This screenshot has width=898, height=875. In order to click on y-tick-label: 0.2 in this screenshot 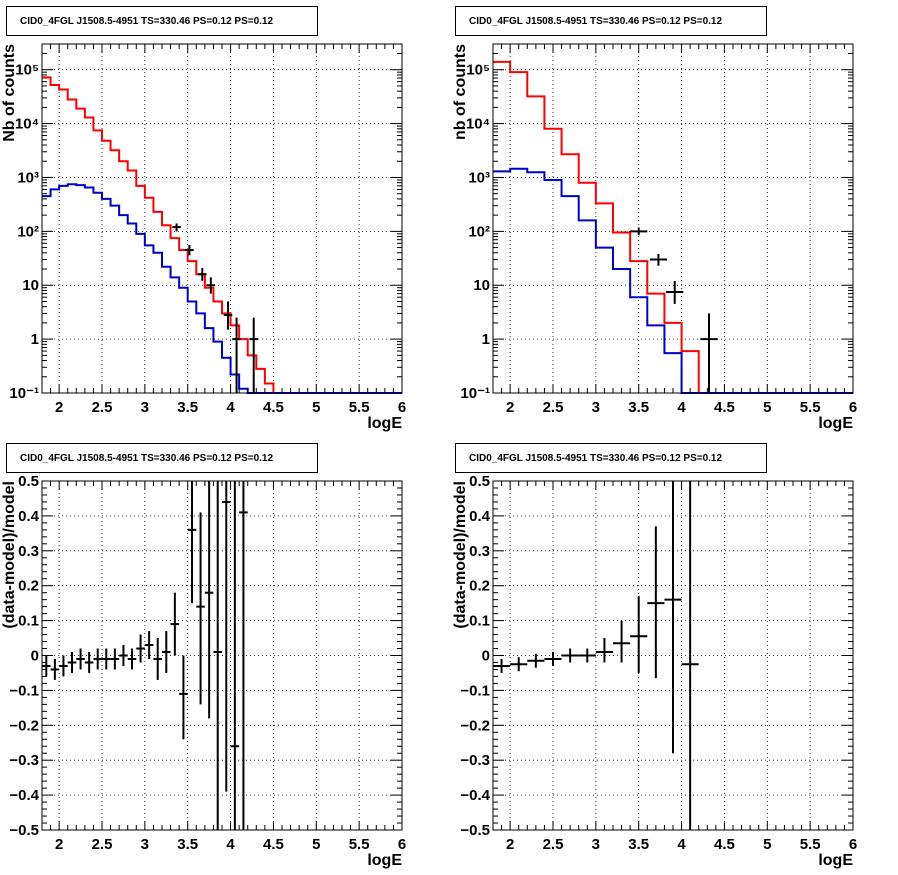, I will do `click(479, 586)`.